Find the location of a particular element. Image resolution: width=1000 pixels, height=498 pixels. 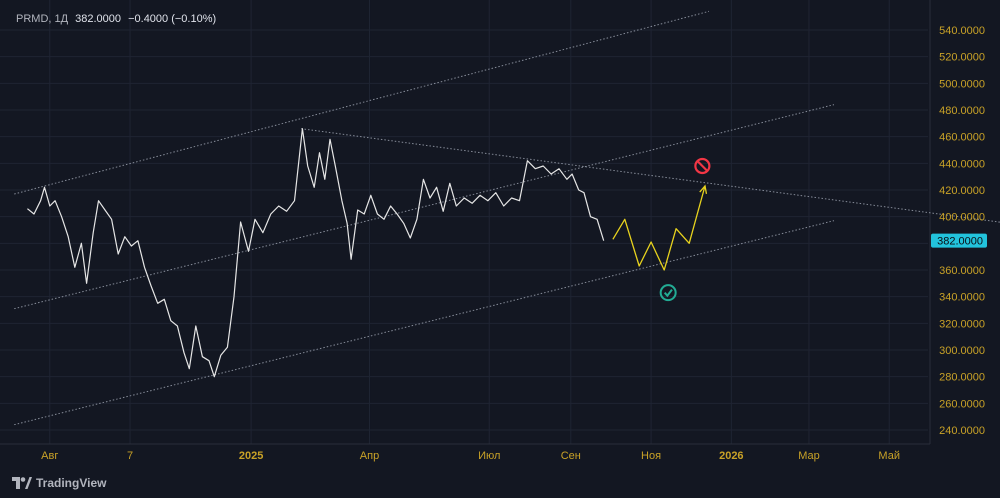

x-tick-label: Мар is located at coordinates (809, 456).